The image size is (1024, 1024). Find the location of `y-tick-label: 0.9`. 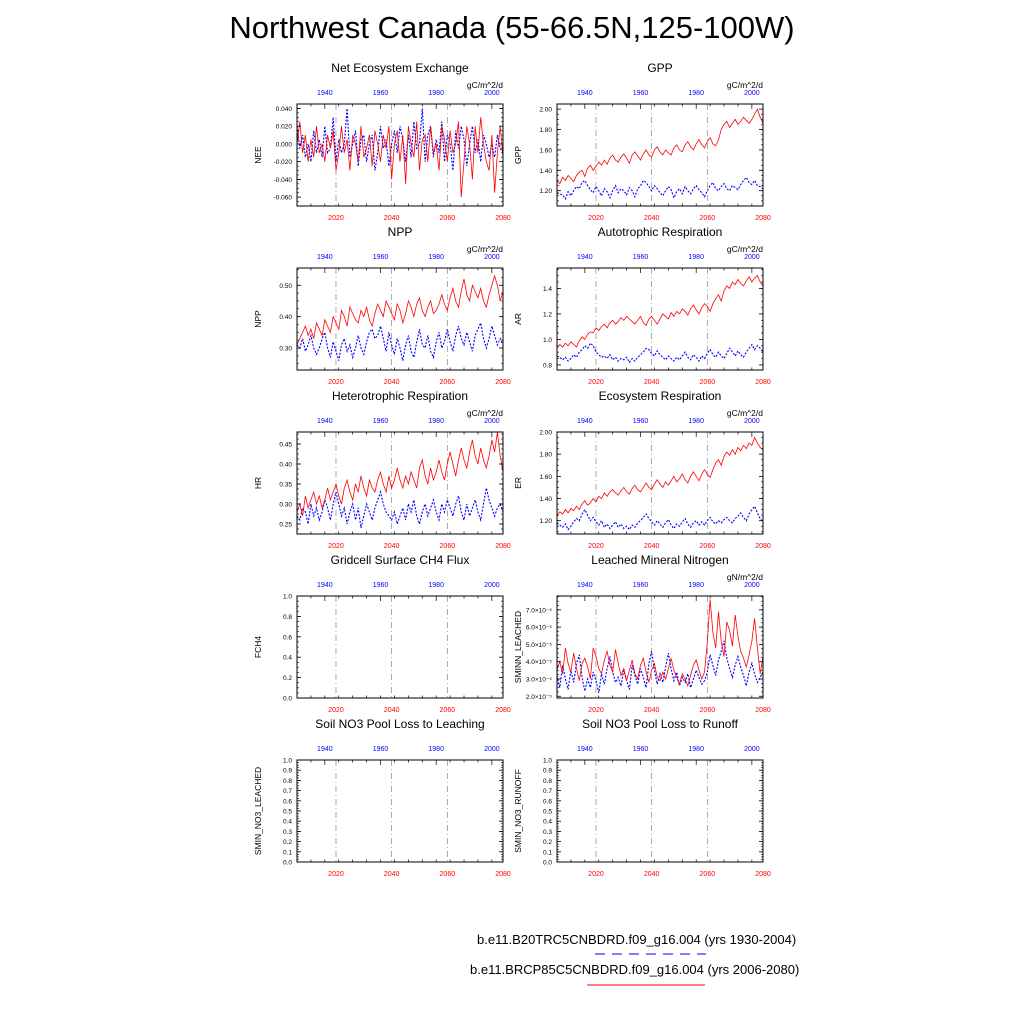

y-tick-label: 0.9 is located at coordinates (287, 771).